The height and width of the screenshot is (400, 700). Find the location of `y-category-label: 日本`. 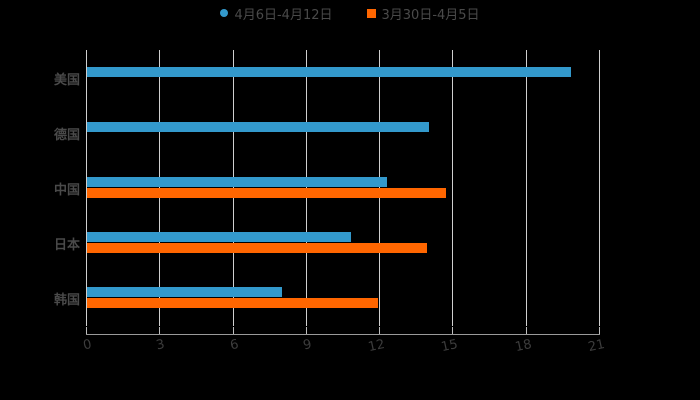

y-category-label: 日本 is located at coordinates (66, 245).